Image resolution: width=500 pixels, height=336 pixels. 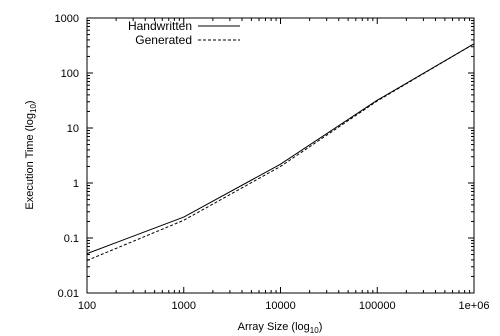 What do you see at coordinates (87, 306) in the screenshot?
I see `x-tick-label: 100` at bounding box center [87, 306].